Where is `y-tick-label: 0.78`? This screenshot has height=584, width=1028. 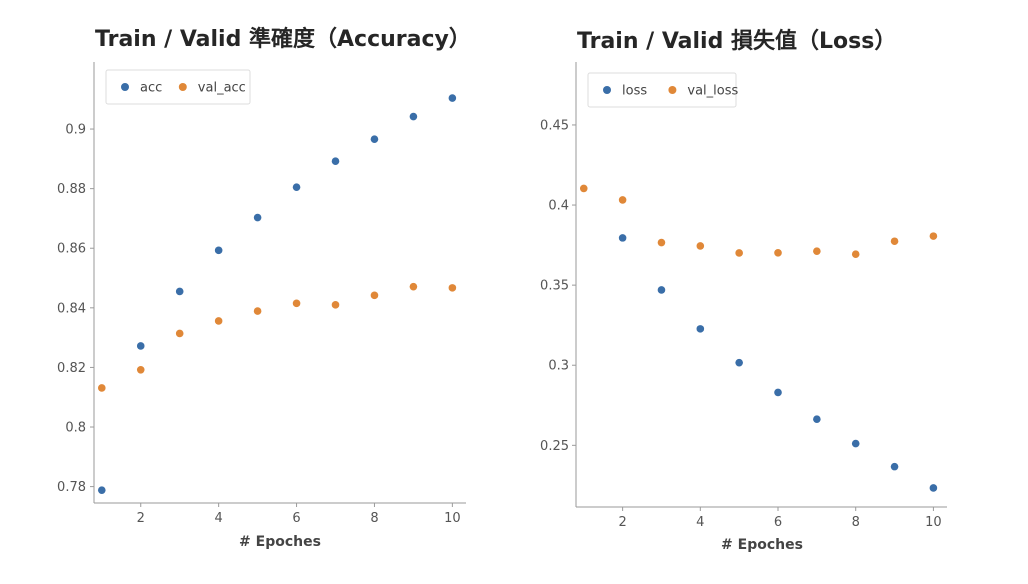 y-tick-label: 0.78 is located at coordinates (71, 487).